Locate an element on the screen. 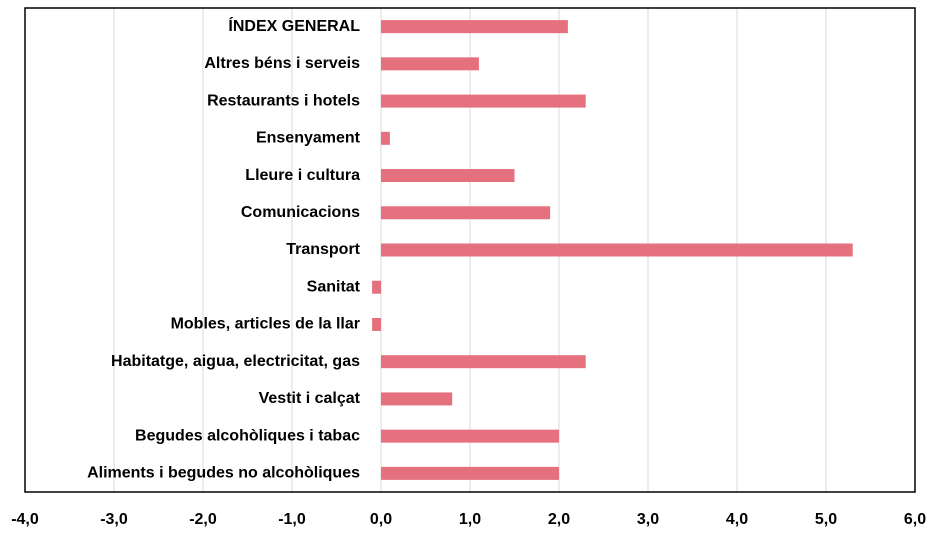  y-tick-label: Sanitat is located at coordinates (334, 286).